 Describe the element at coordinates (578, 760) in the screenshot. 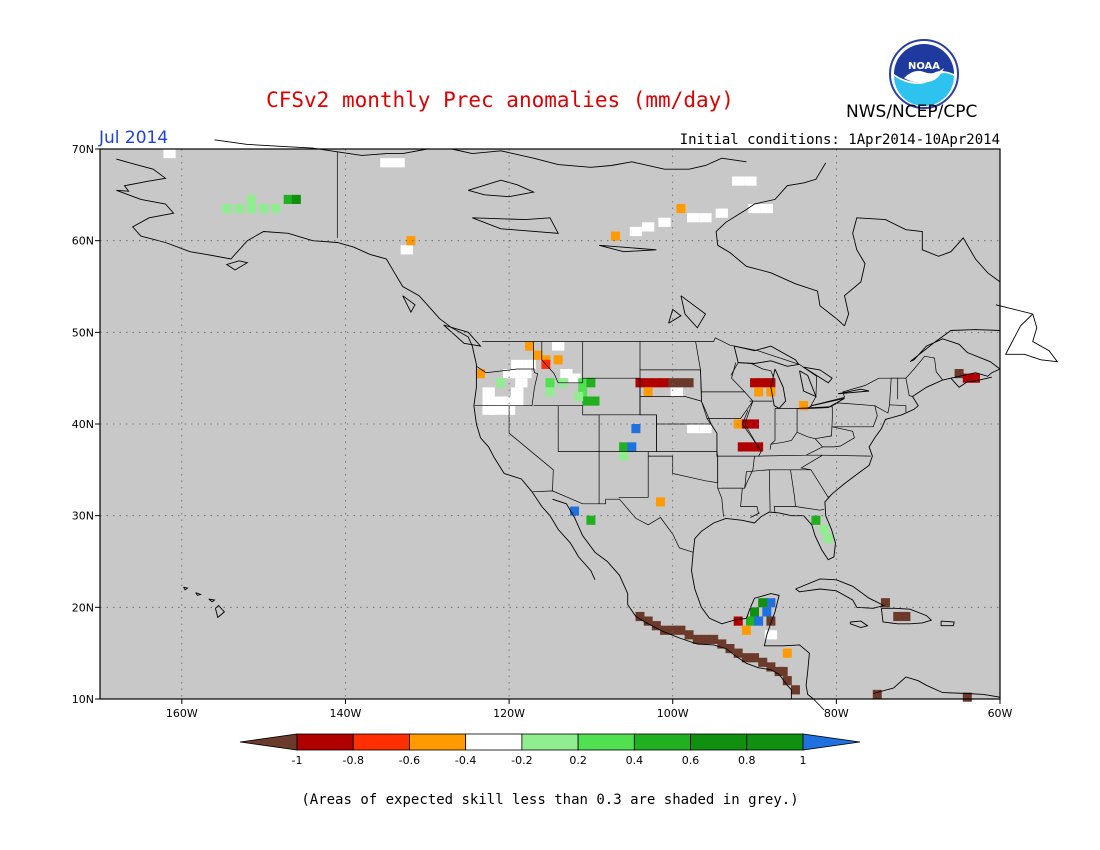

I see `colorbar-label: 0.2` at that location.